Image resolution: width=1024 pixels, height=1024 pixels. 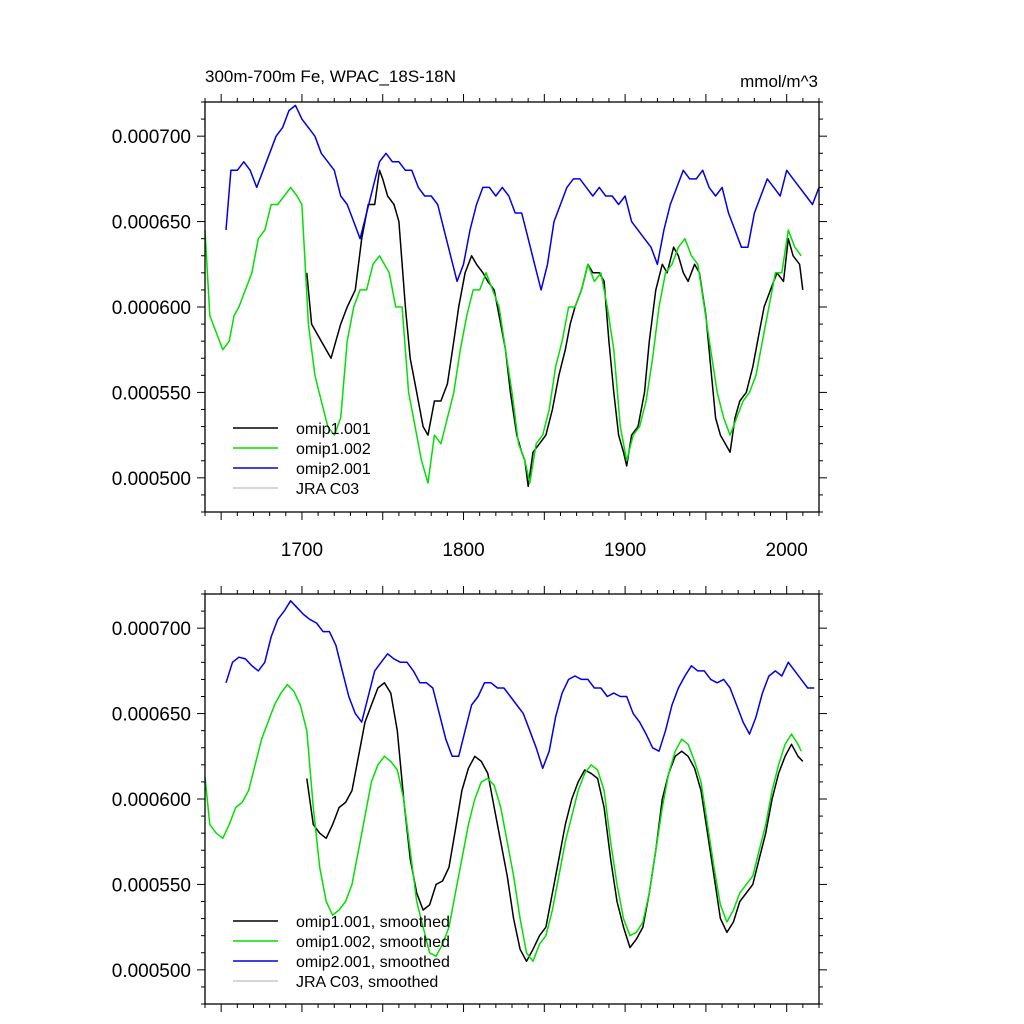 I want to click on top-panel-y-tick-label: 0.000500, so click(x=151, y=479).